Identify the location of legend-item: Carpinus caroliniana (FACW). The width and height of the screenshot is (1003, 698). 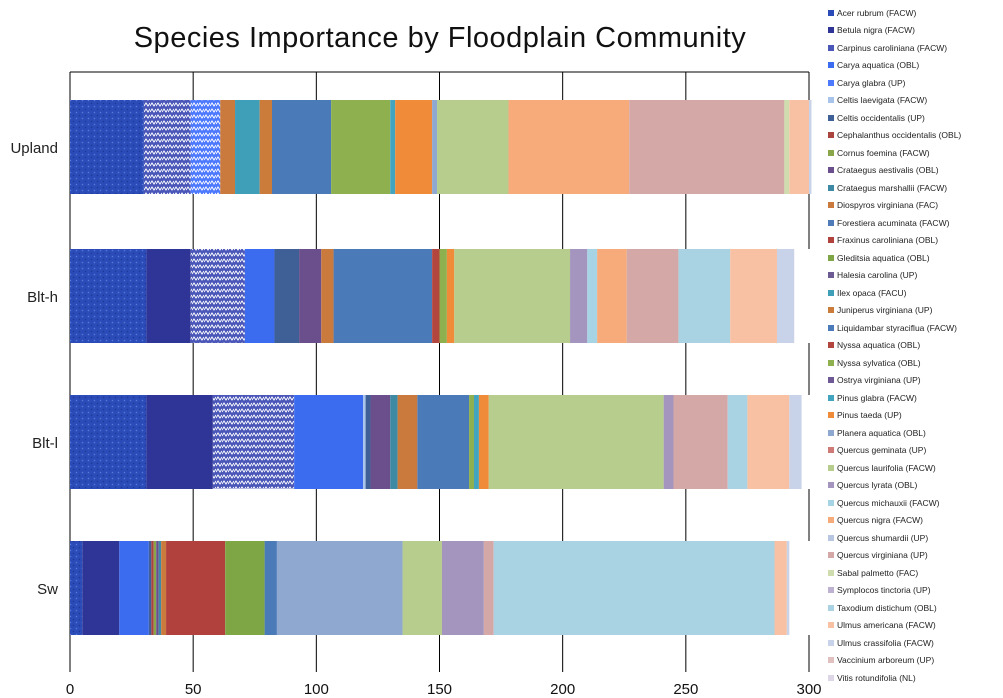
(887, 47).